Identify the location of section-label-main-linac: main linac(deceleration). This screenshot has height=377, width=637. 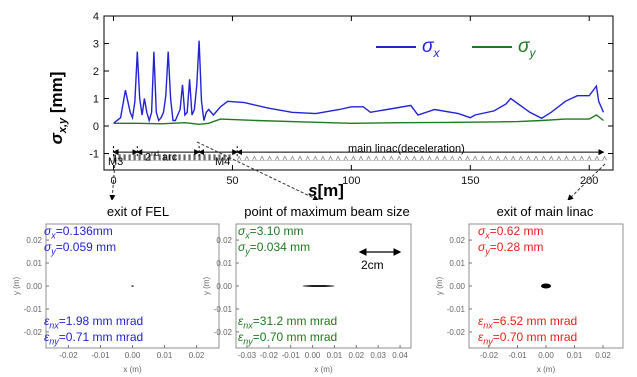
(406, 149).